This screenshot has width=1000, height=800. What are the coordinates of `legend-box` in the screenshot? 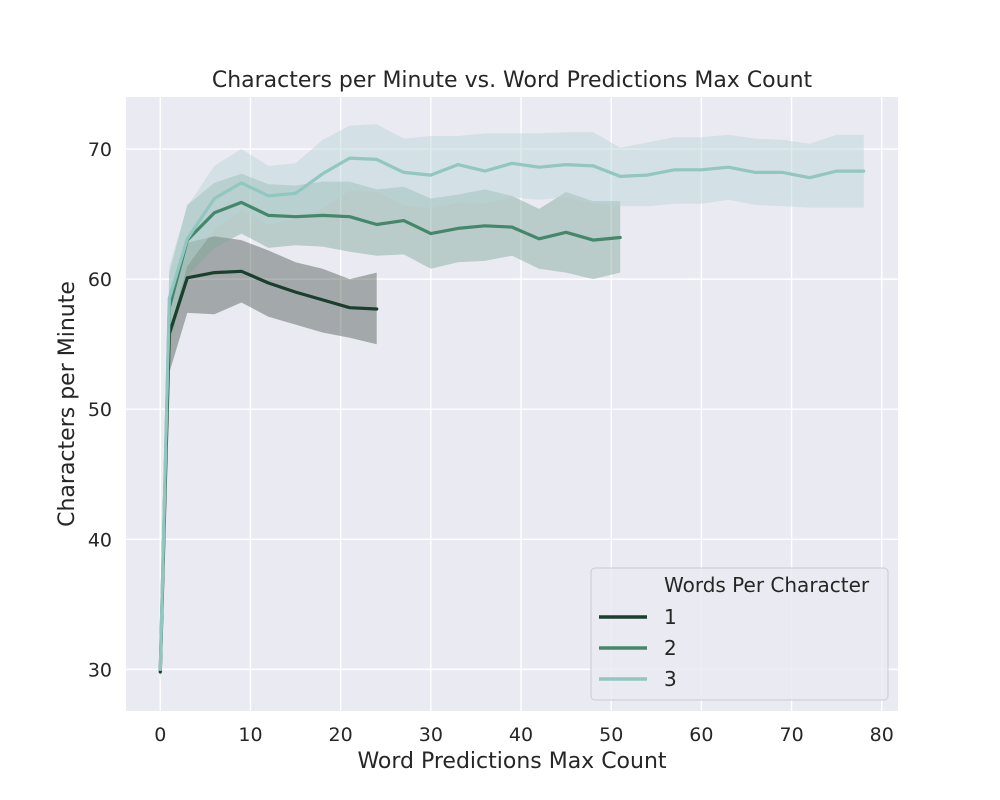 It's located at (739, 634).